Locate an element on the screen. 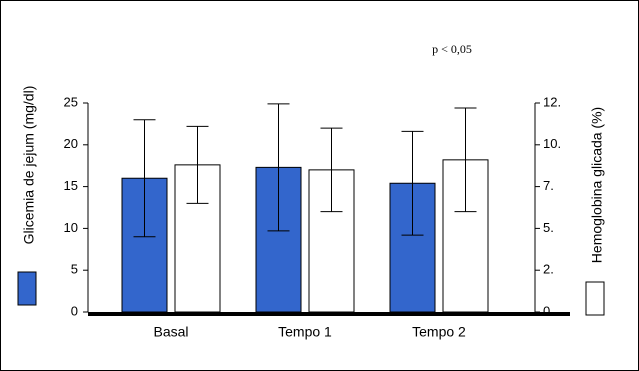 The height and width of the screenshot is (371, 639). y-axis-title: Glicemia de jejum (mg/dl) is located at coordinates (29, 165).